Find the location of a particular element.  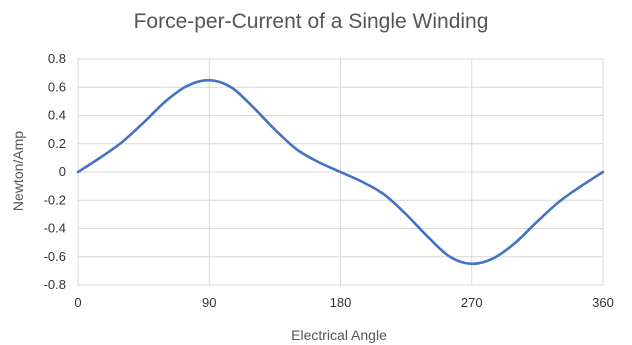

y-tick-label: -0.4 is located at coordinates (55, 228).